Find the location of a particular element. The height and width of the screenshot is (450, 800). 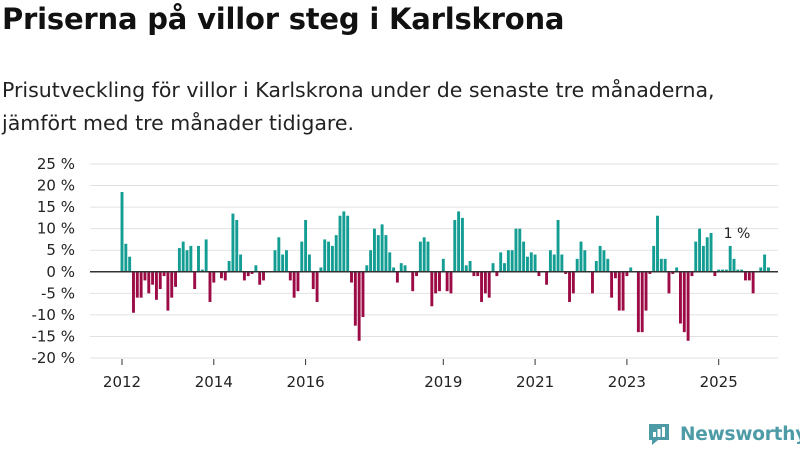

y-tick-label: 25 % is located at coordinates (56, 164).